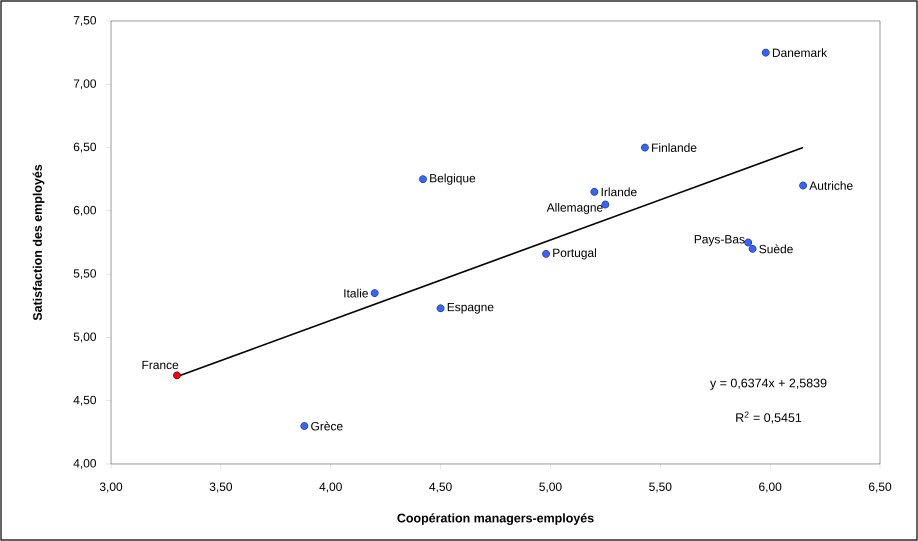 The height and width of the screenshot is (541, 918). Describe the element at coordinates (221, 487) in the screenshot. I see `x-tick-label: 3,50` at that location.